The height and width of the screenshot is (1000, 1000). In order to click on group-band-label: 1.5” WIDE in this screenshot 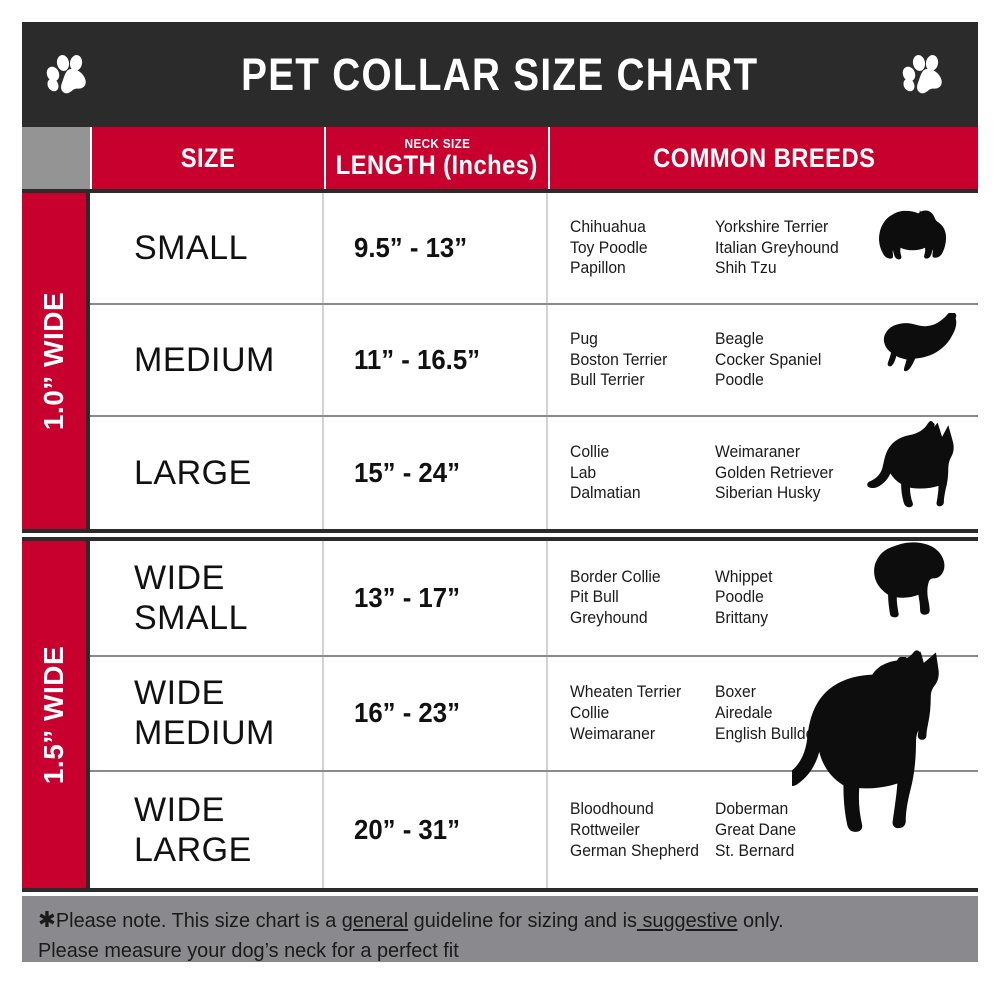, I will do `click(53, 714)`.